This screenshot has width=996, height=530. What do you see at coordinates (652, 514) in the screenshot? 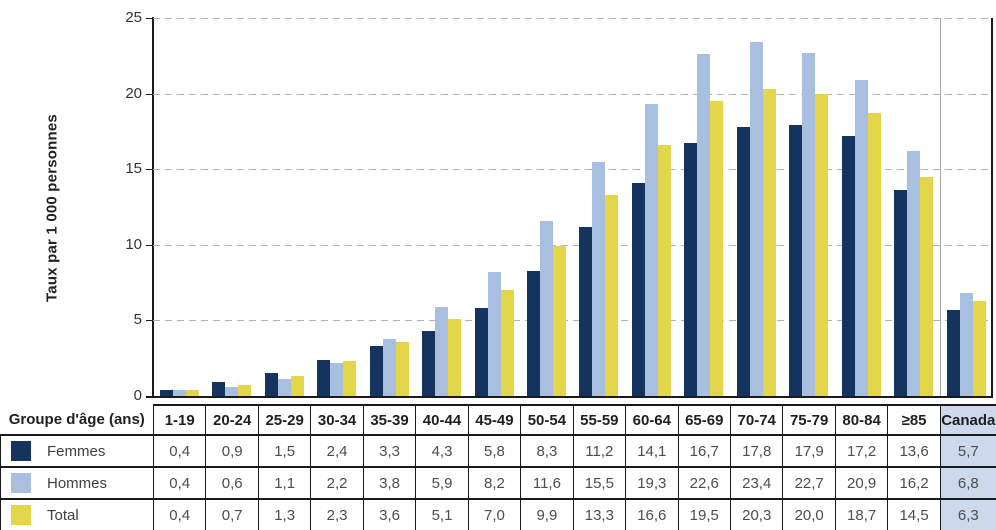
I see `value-cell: 16,6` at bounding box center [652, 514].